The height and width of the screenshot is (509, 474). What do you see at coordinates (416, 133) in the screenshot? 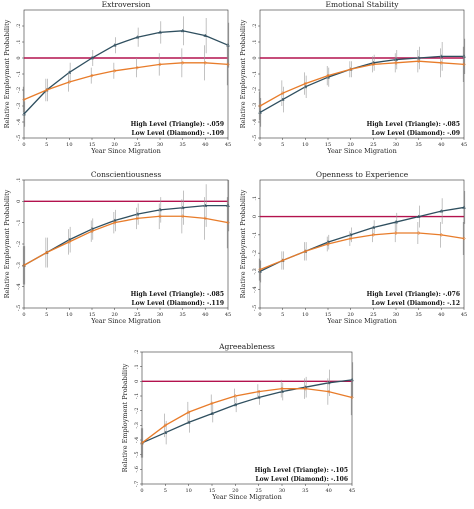
I see `significance-note: Low Level (Diamond): -.09` at bounding box center [416, 133].